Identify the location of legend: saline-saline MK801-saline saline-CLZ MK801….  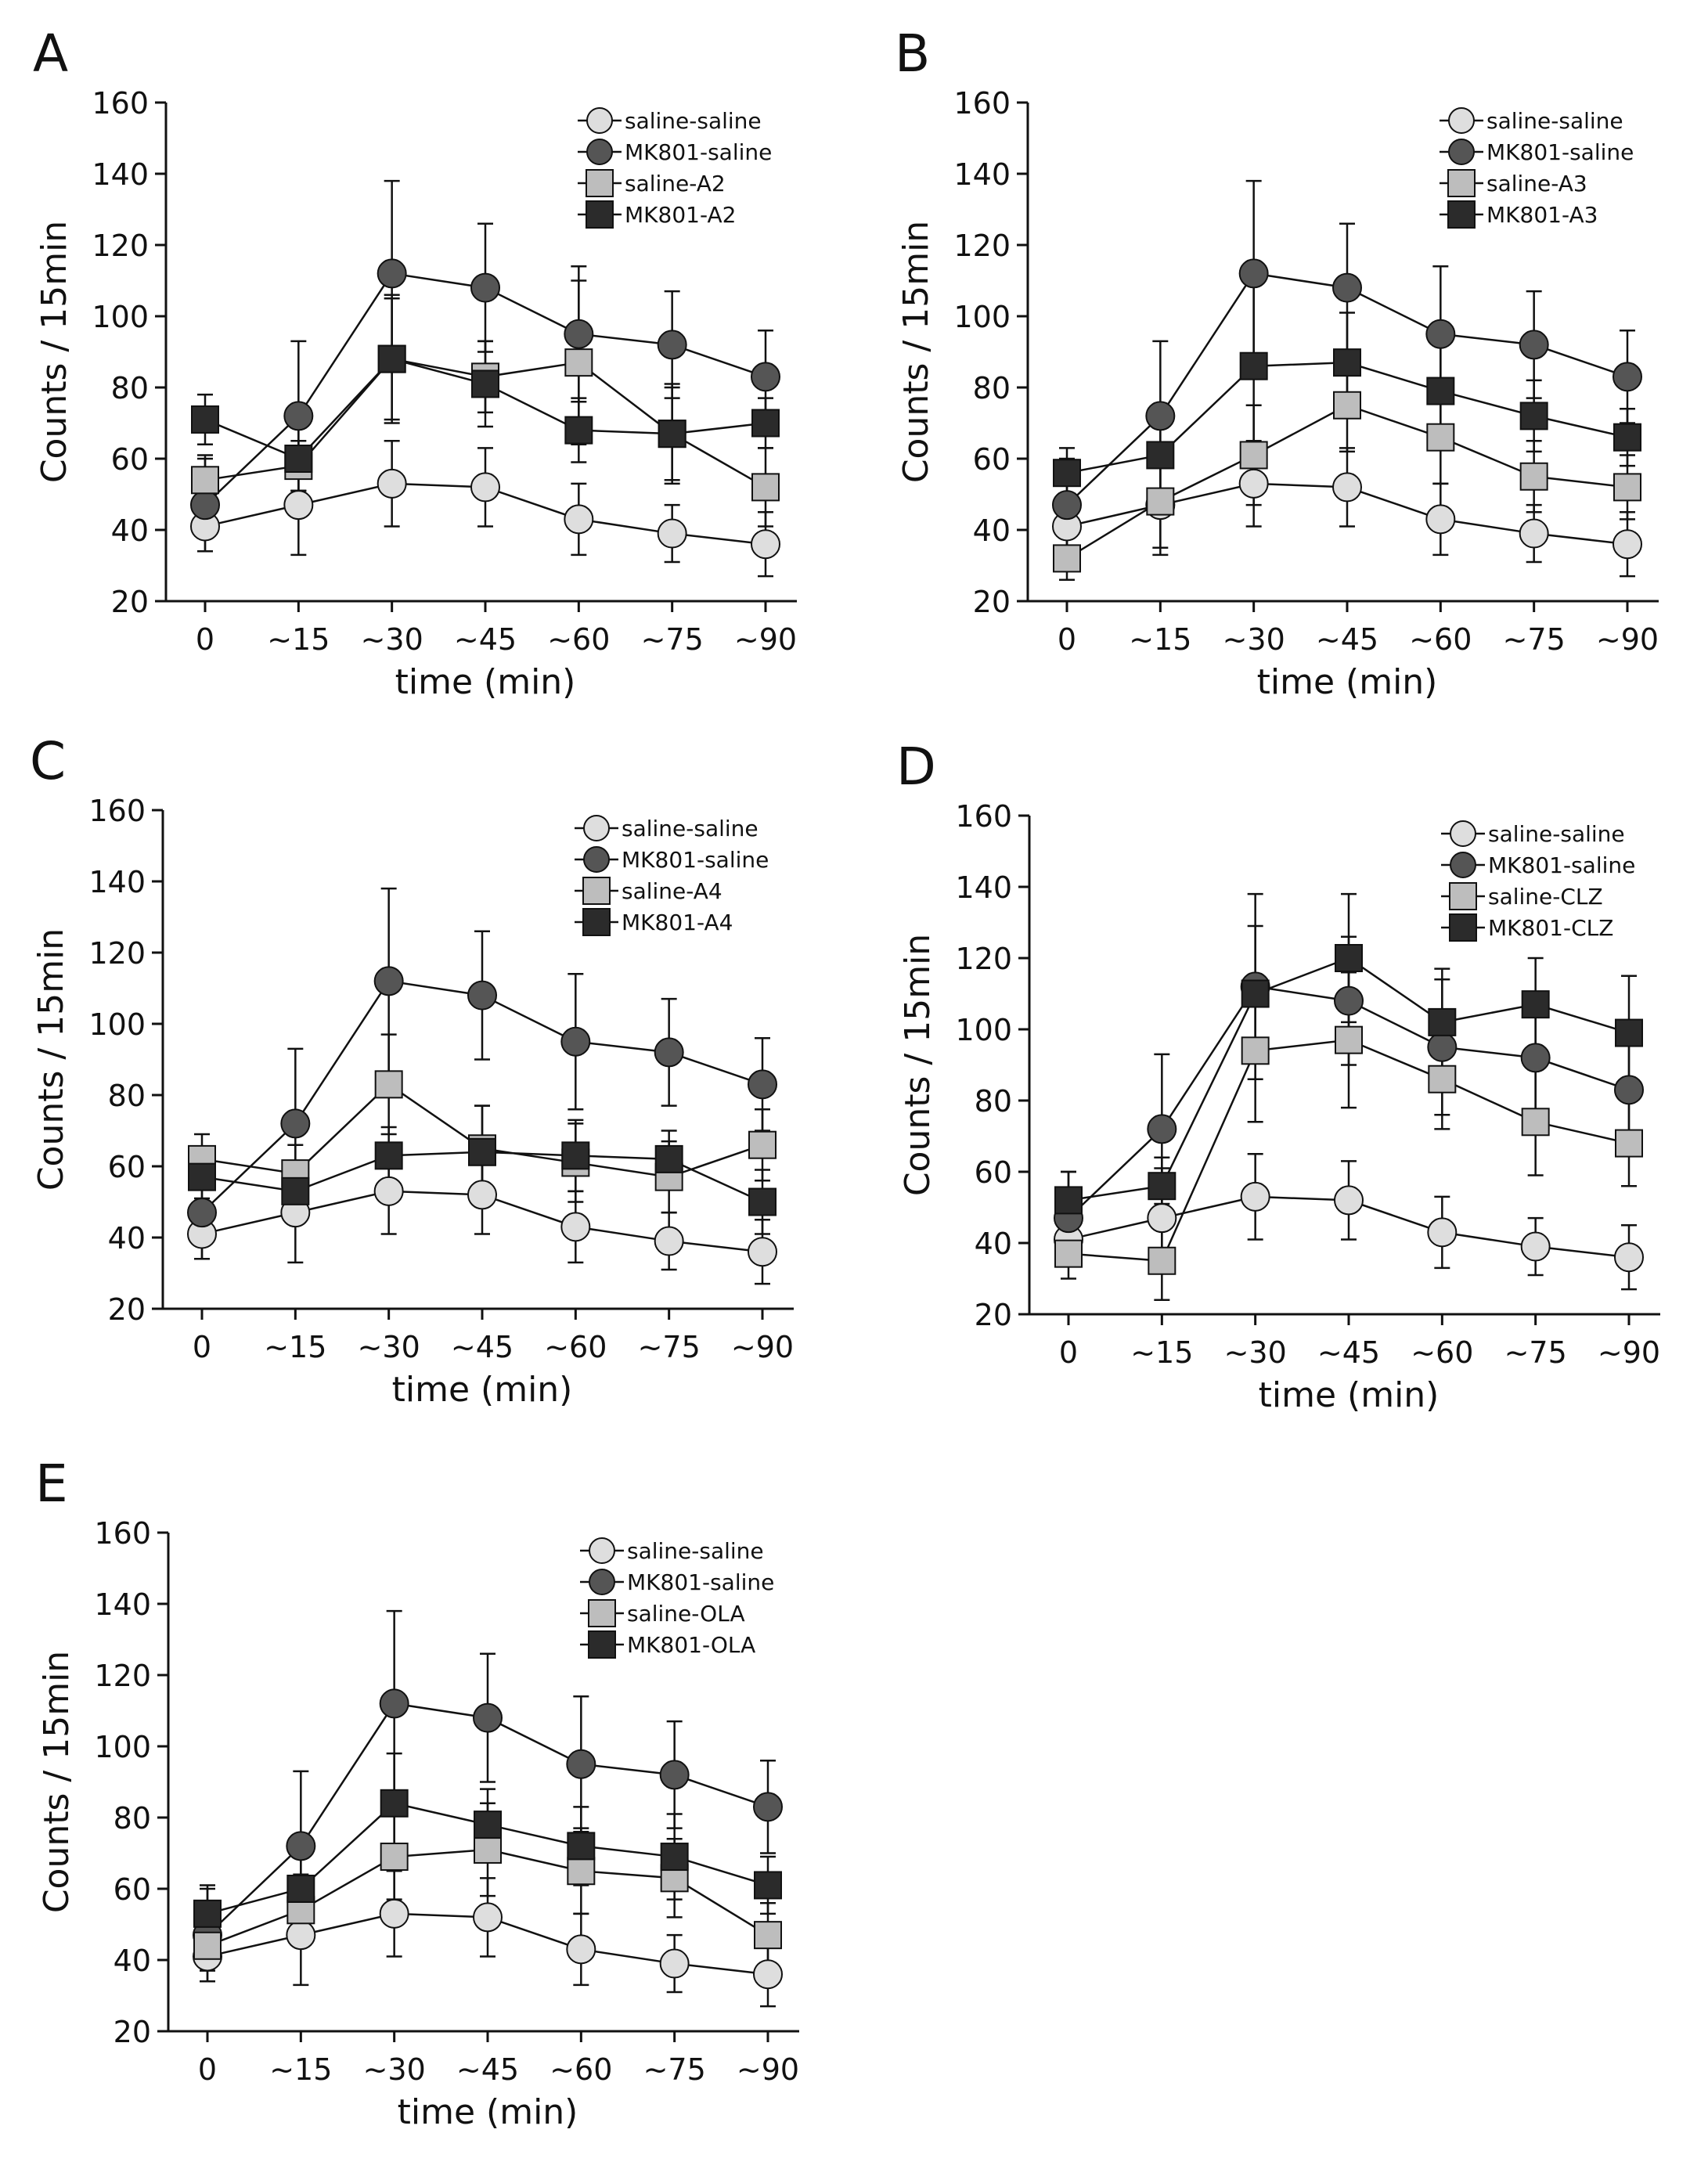
(1538, 881).